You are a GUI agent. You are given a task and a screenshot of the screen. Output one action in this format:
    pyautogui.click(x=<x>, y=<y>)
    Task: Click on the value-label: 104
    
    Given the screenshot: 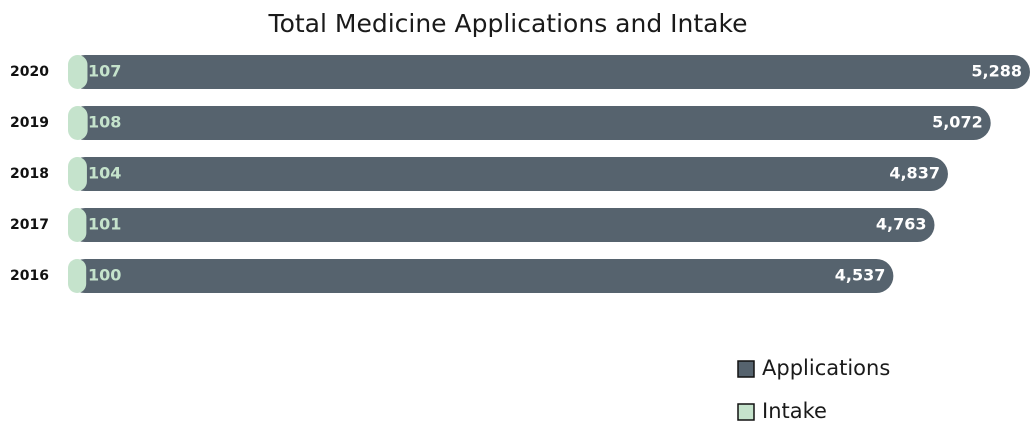 What is the action you would take?
    pyautogui.click(x=104, y=173)
    